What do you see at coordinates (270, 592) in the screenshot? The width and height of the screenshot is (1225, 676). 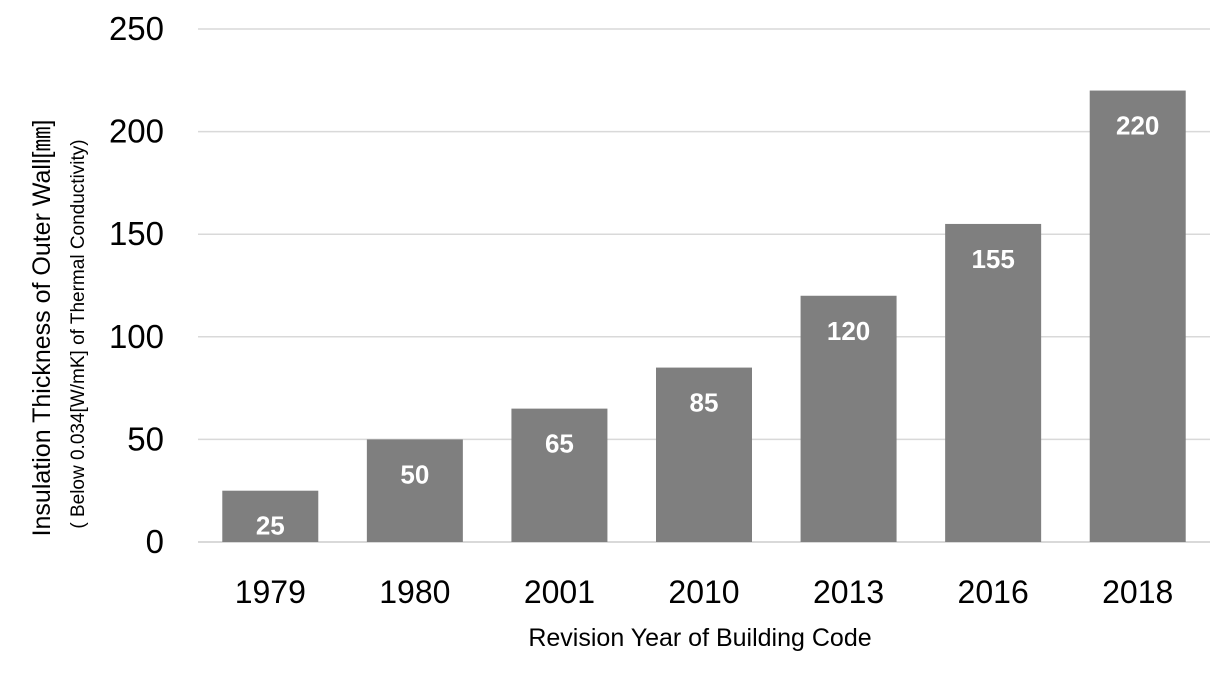 I see `x-tick-label: 1979` at bounding box center [270, 592].